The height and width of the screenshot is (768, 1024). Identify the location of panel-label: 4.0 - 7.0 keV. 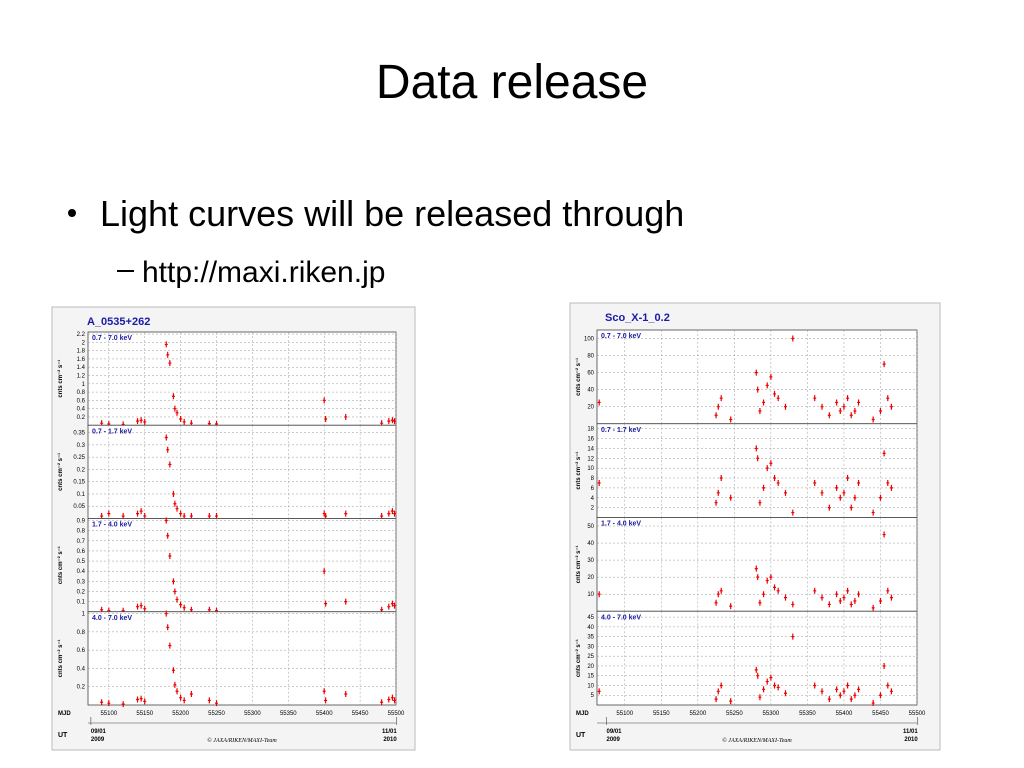
(112, 618).